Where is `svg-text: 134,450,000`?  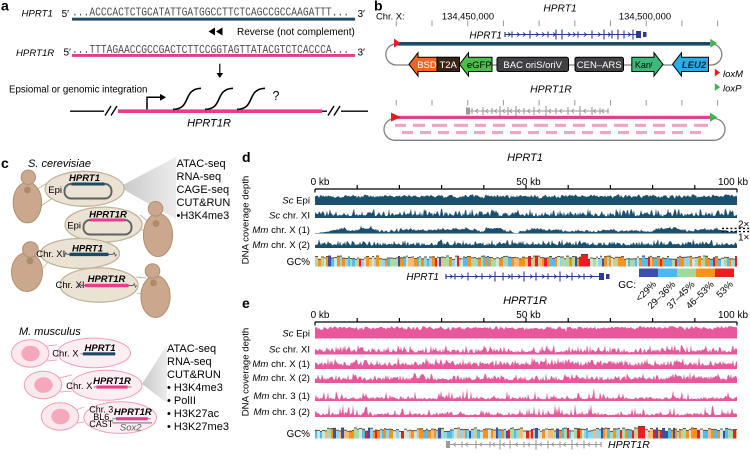
svg-text: 134,450,000 is located at coordinates (468, 16).